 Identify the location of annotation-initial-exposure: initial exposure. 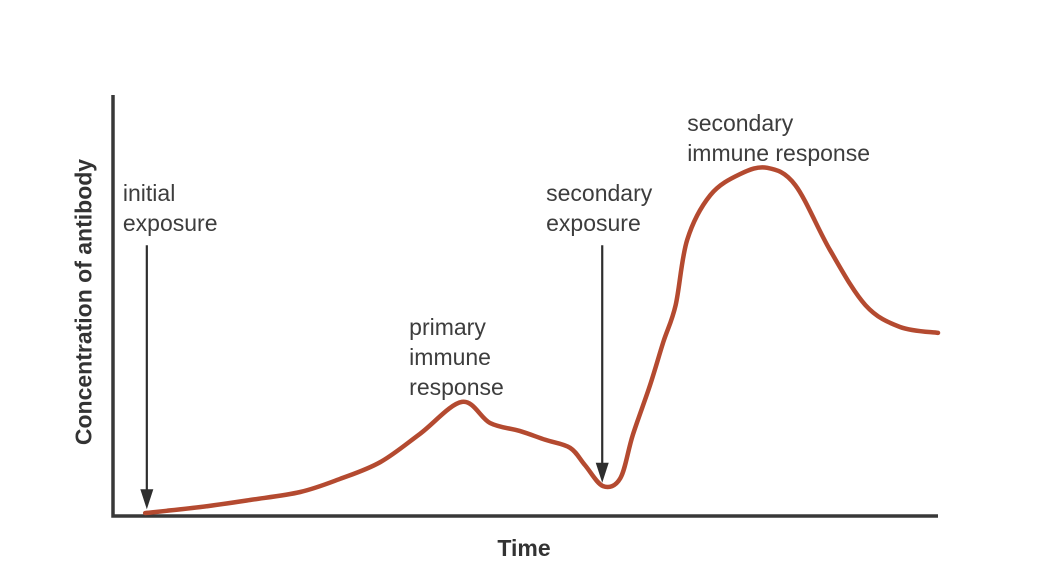
(170, 207).